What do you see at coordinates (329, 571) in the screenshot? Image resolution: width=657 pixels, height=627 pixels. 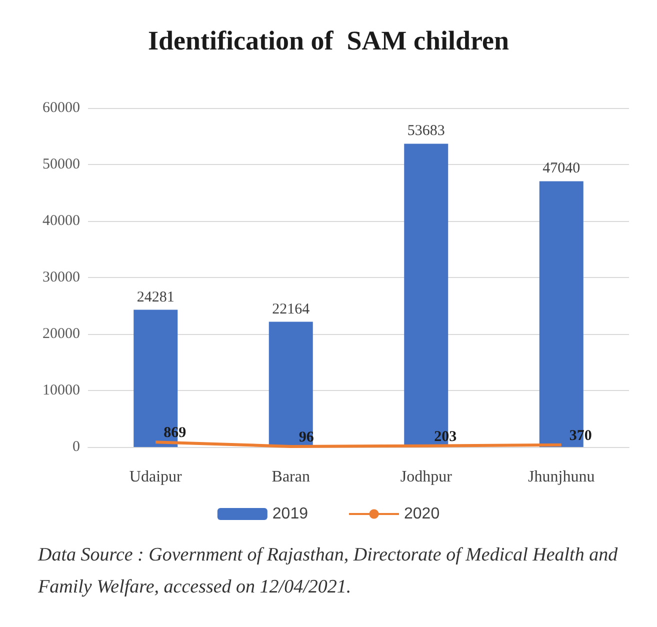 I see `source-note: Data Source : Government of Rajasthan, Directorate of Medical Health and Family Welfare, accessed on 12/04/2021.` at bounding box center [329, 571].